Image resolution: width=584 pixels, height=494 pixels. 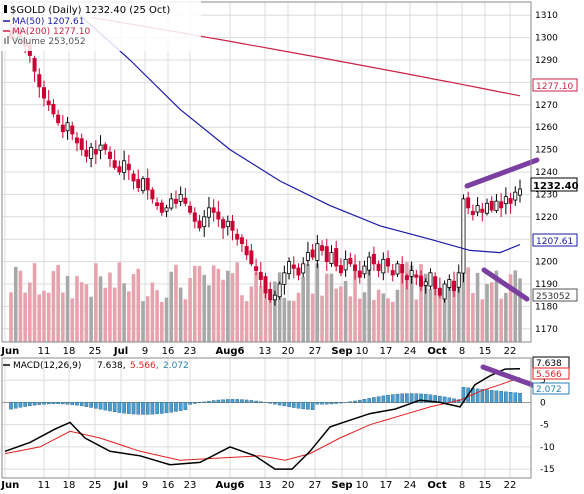 What do you see at coordinates (544, 426) in the screenshot?
I see `macd-tick-label: -5` at bounding box center [544, 426].